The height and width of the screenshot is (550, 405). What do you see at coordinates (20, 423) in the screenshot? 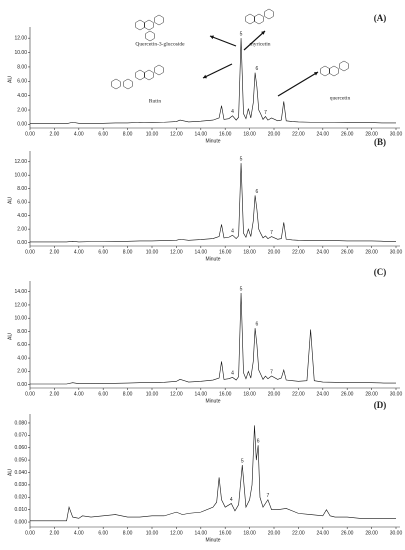
I see `y-tick-label: 0.080` at bounding box center [20, 423].